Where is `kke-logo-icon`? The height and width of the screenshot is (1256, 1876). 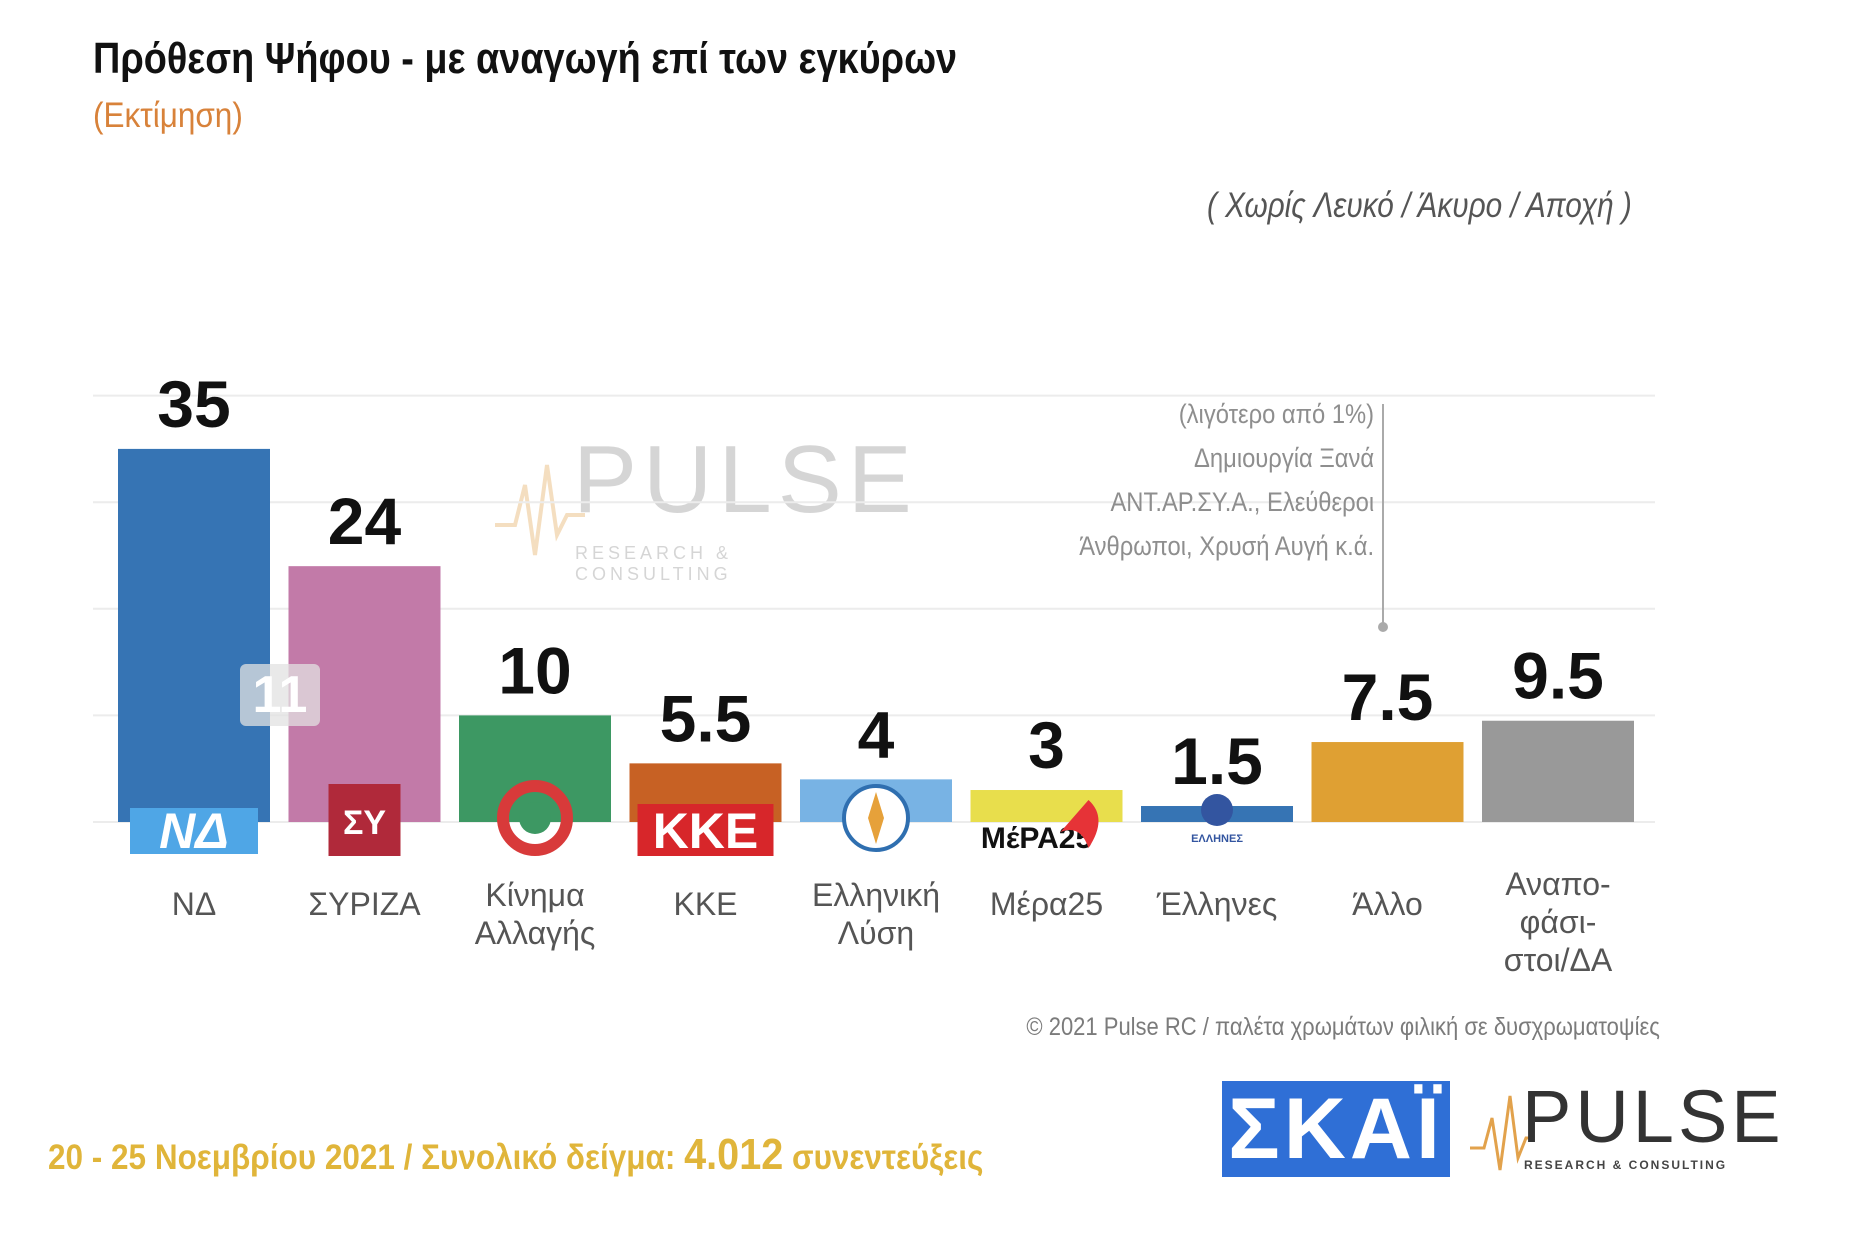
kke-logo-icon is located at coordinates (705, 830).